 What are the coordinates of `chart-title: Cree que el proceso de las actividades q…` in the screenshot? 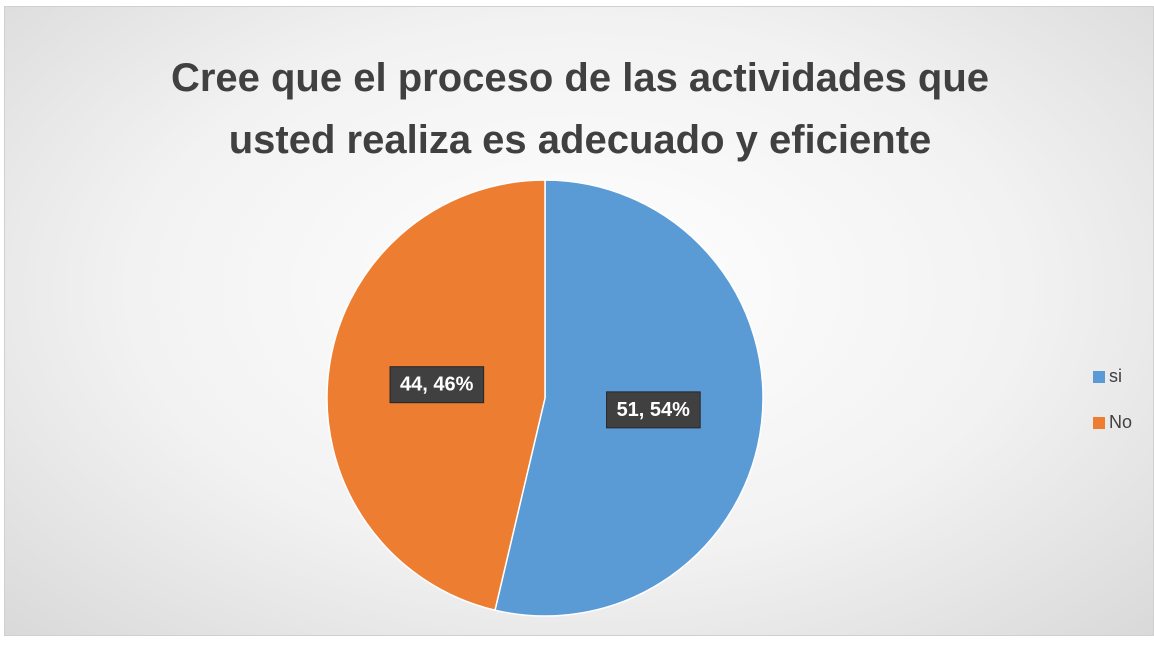 It's located at (580, 109).